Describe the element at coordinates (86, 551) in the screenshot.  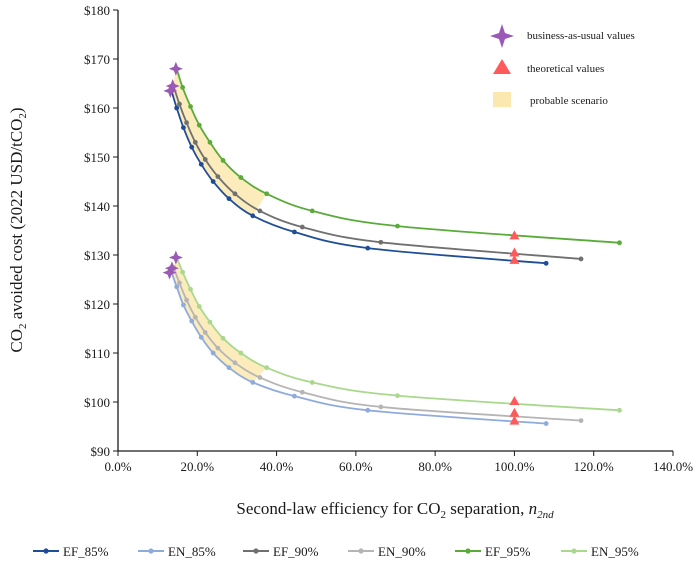
I see `legend-label: EF_85%` at that location.